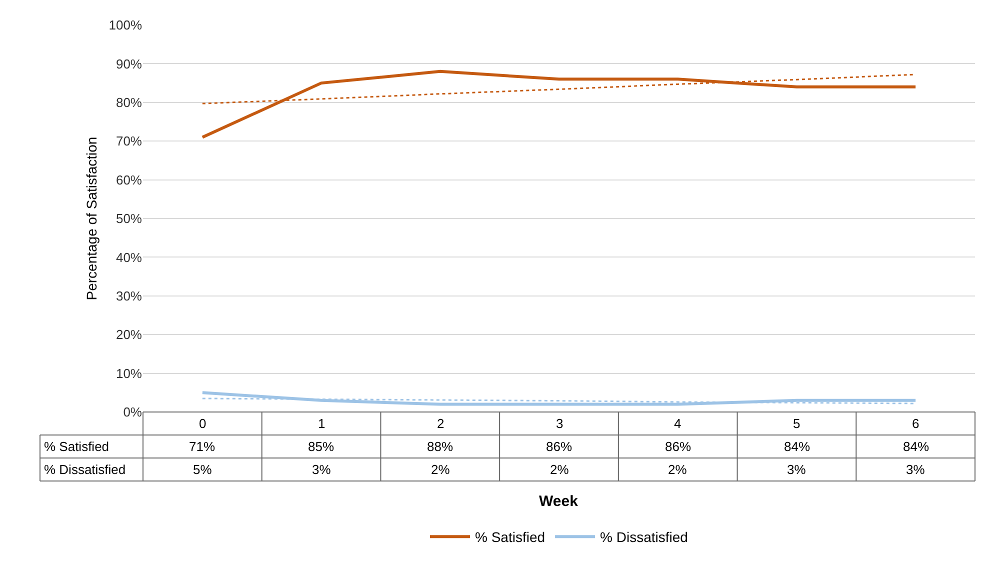 The height and width of the screenshot is (561, 983). What do you see at coordinates (559, 501) in the screenshot?
I see `x-axis-title: Week` at bounding box center [559, 501].